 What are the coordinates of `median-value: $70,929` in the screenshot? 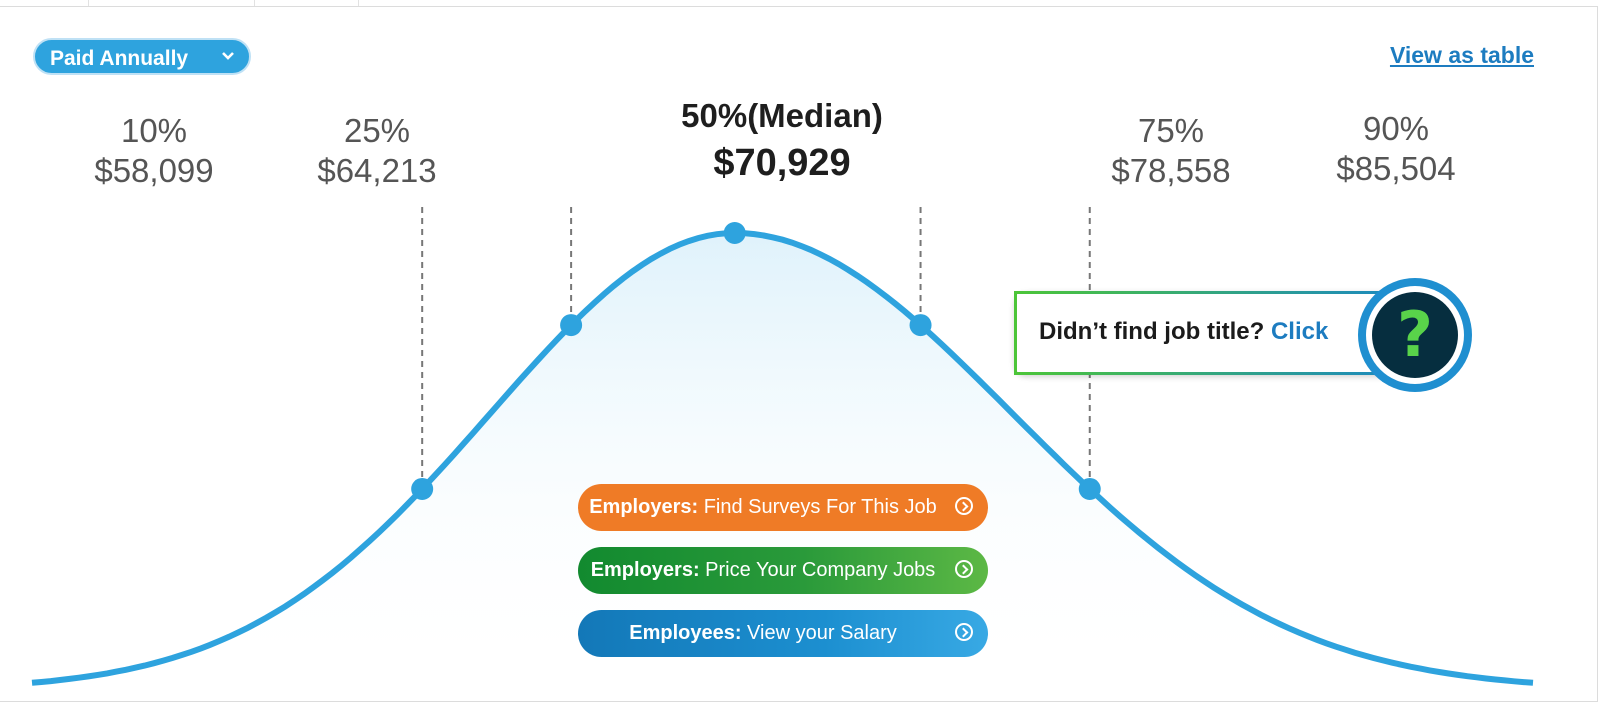 It's located at (782, 163).